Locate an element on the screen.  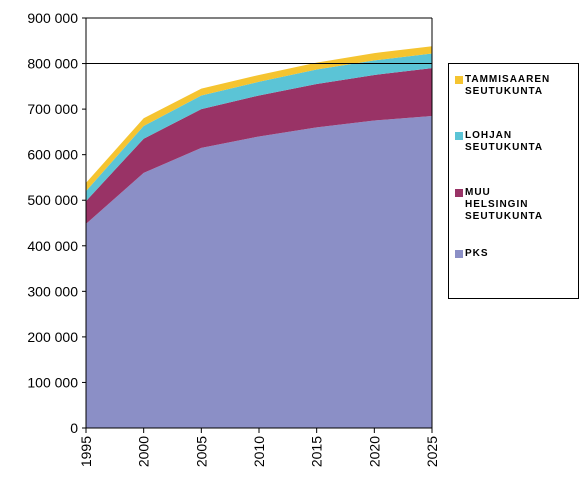
legend-swatch-pks is located at coordinates (459, 254).